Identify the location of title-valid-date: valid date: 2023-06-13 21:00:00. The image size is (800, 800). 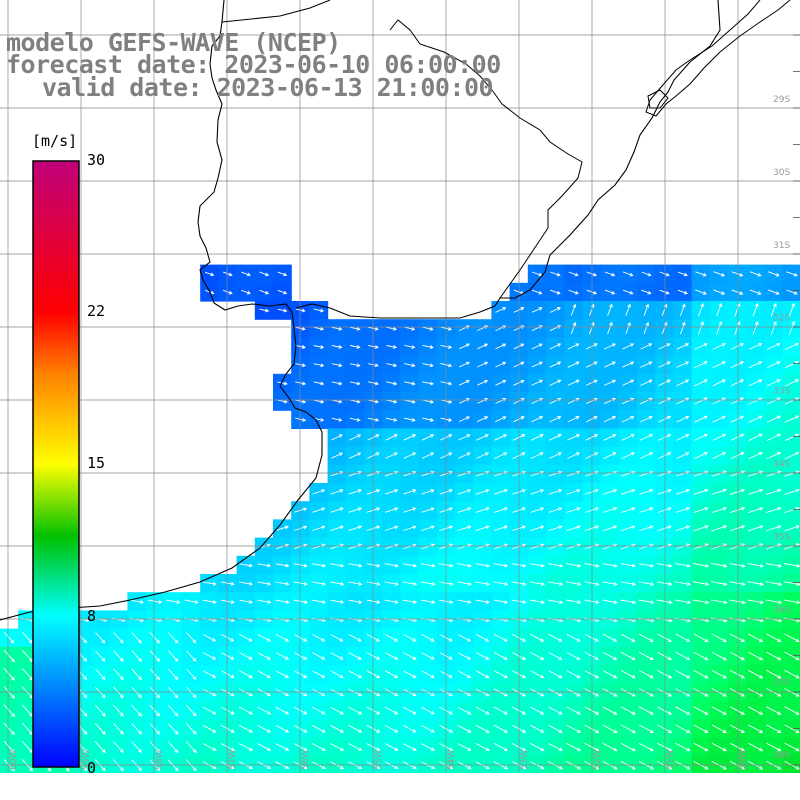
(268, 87).